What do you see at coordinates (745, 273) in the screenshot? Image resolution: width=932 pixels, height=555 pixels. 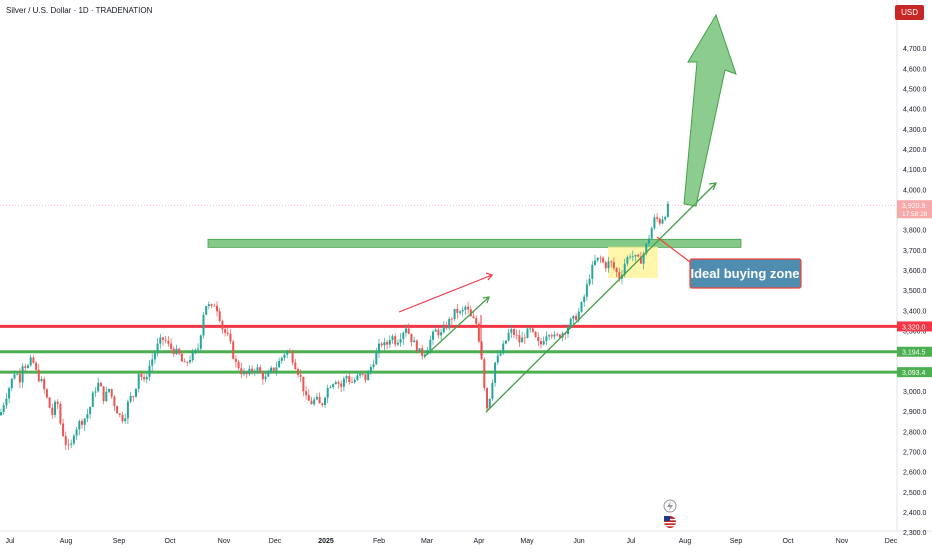 I see `annotation-ideal-buying-zone: Ideal buying zone` at bounding box center [745, 273].